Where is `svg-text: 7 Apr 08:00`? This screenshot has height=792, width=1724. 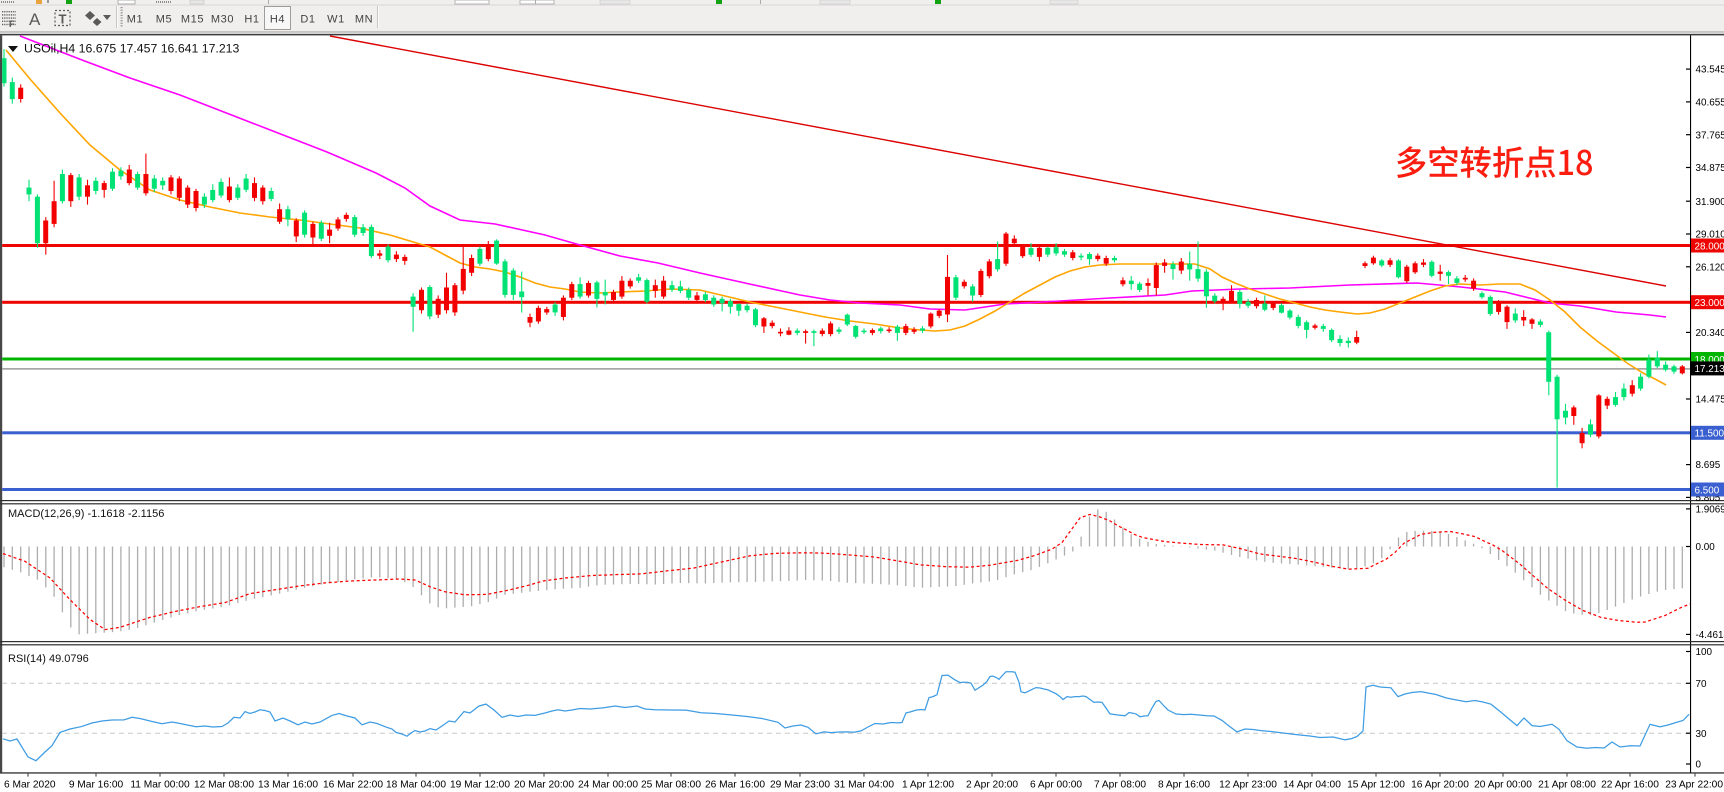
svg-text: 7 Apr 08:00 is located at coordinates (1120, 785).